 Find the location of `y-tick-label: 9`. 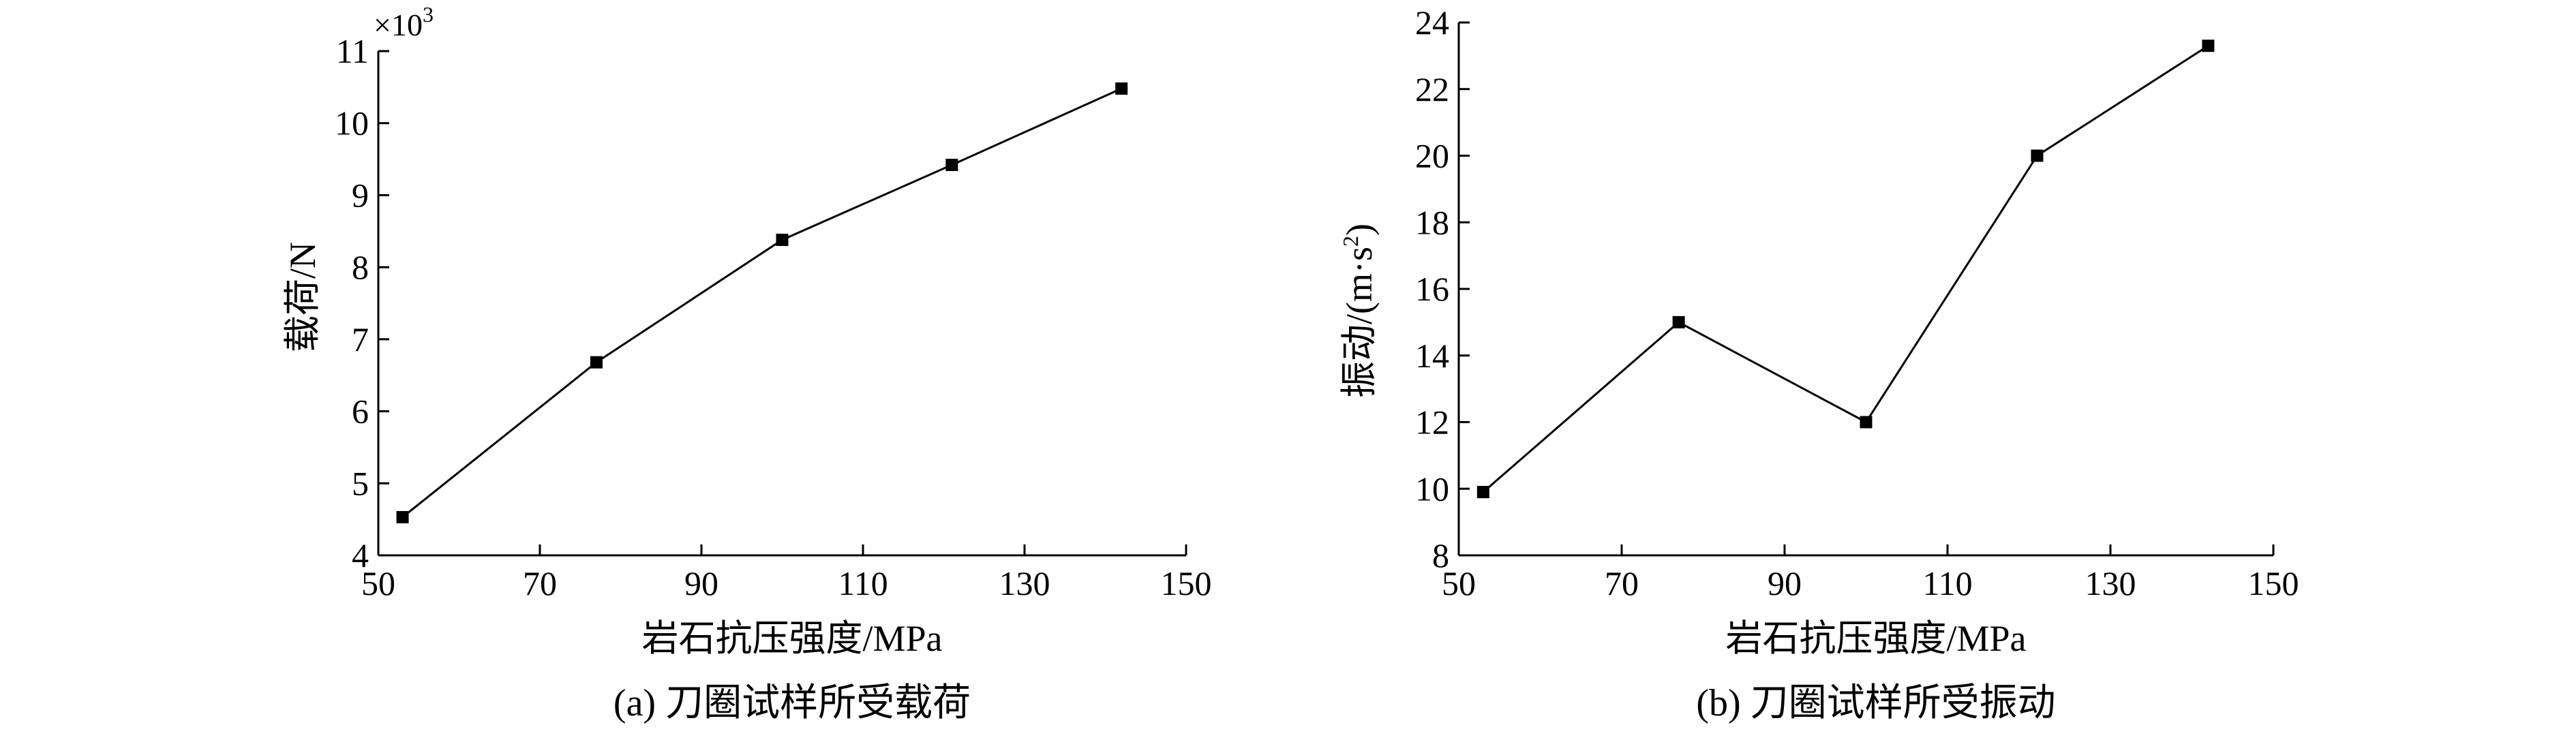

y-tick-label: 9 is located at coordinates (360, 195).